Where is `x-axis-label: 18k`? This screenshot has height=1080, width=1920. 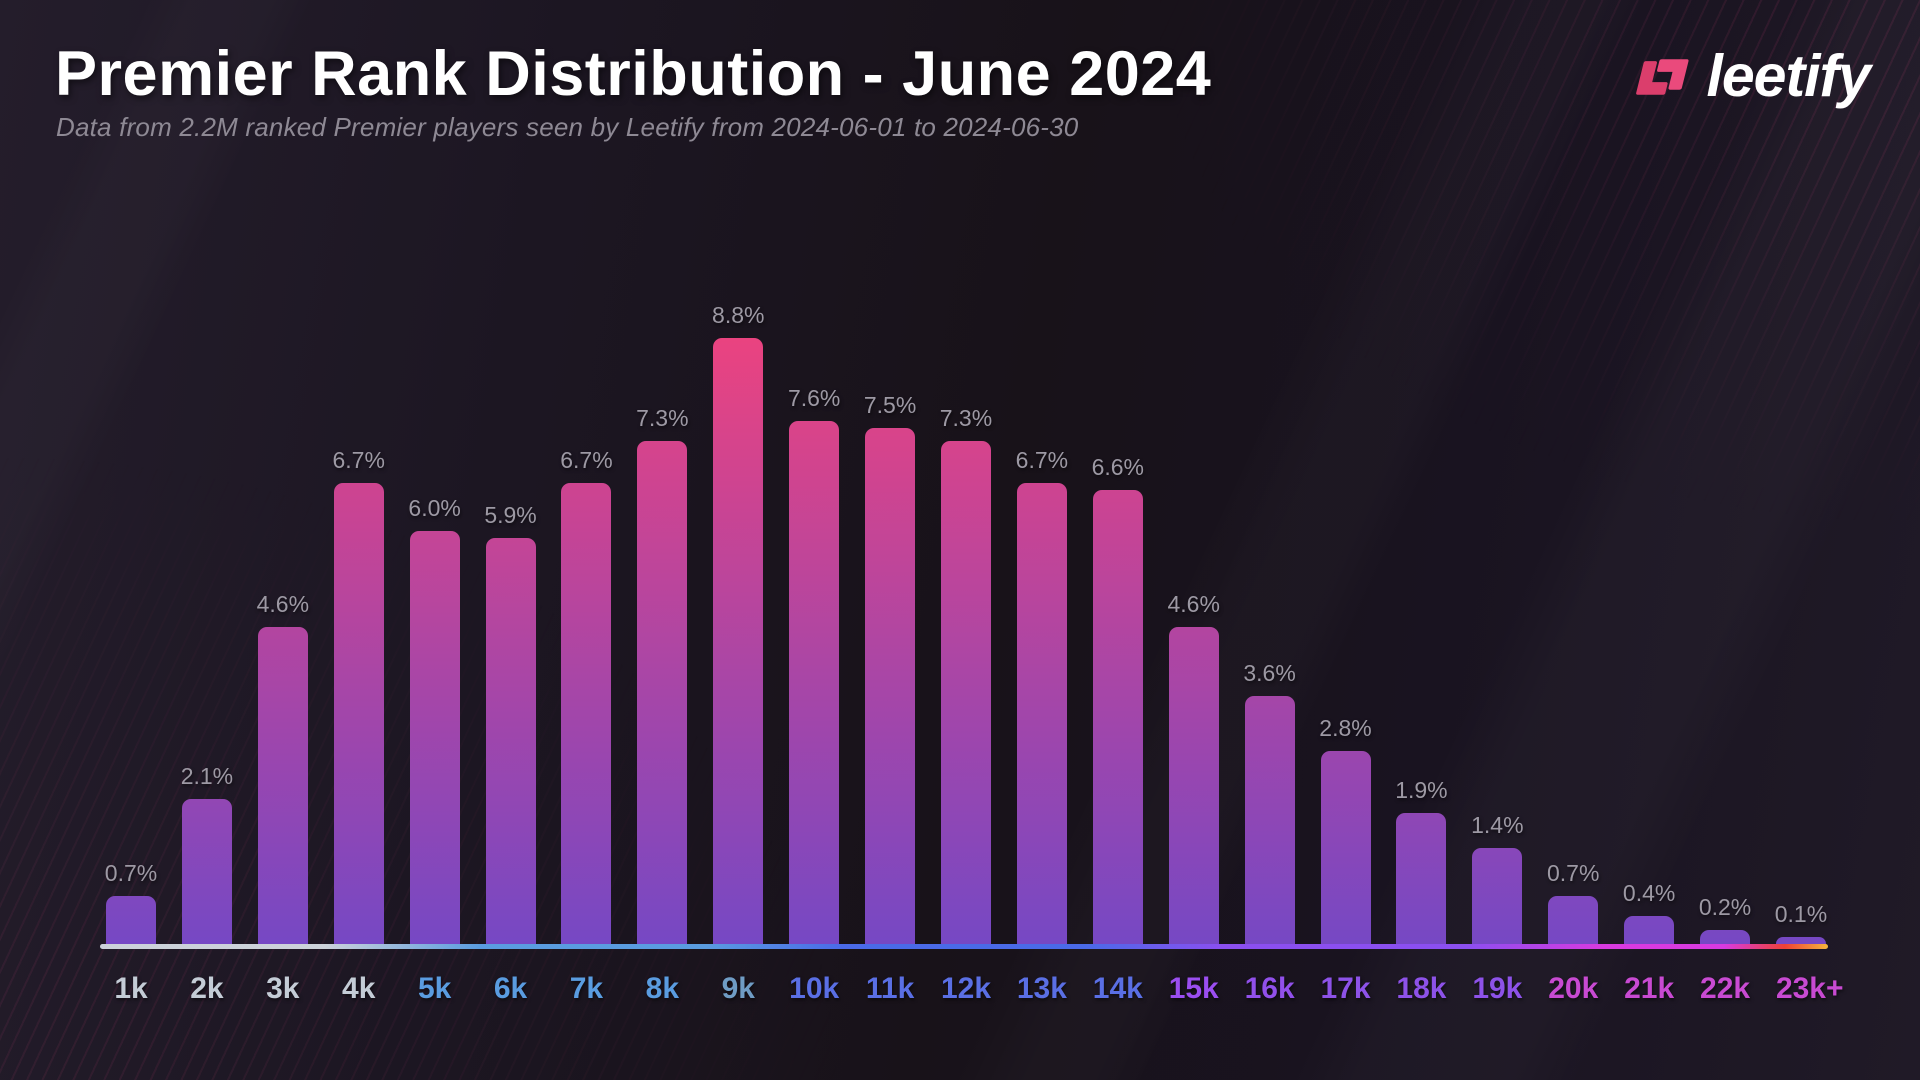 x-axis-label: 18k is located at coordinates (1421, 988).